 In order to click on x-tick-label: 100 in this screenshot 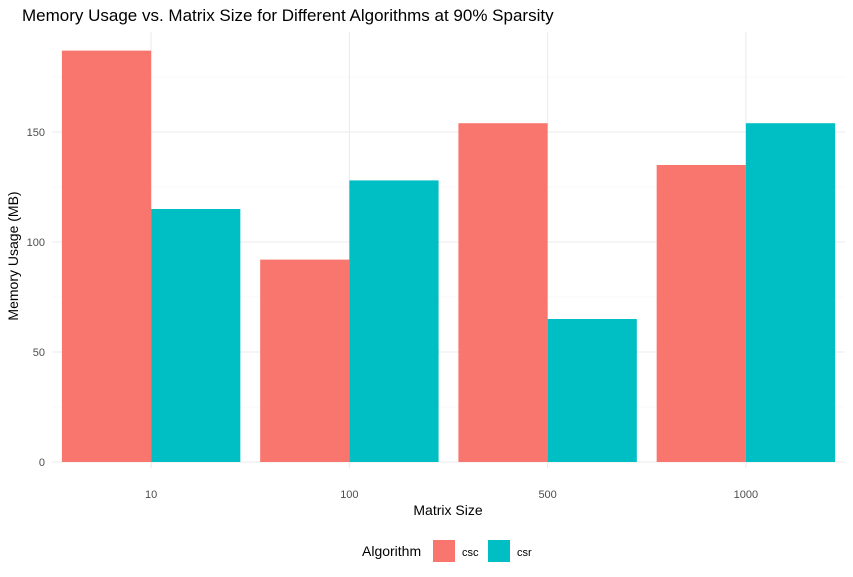, I will do `click(349, 495)`.